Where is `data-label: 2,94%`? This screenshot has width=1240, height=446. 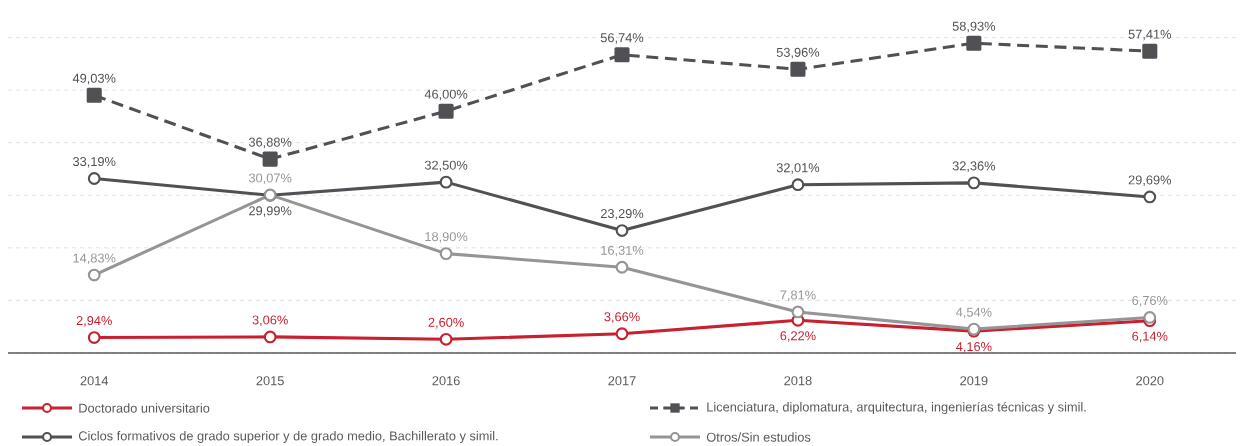 data-label: 2,94% is located at coordinates (94, 321).